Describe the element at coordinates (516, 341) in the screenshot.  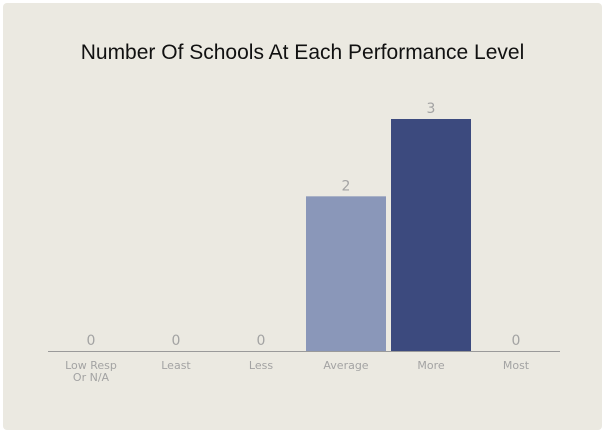
I see `value-label-5: 0` at that location.